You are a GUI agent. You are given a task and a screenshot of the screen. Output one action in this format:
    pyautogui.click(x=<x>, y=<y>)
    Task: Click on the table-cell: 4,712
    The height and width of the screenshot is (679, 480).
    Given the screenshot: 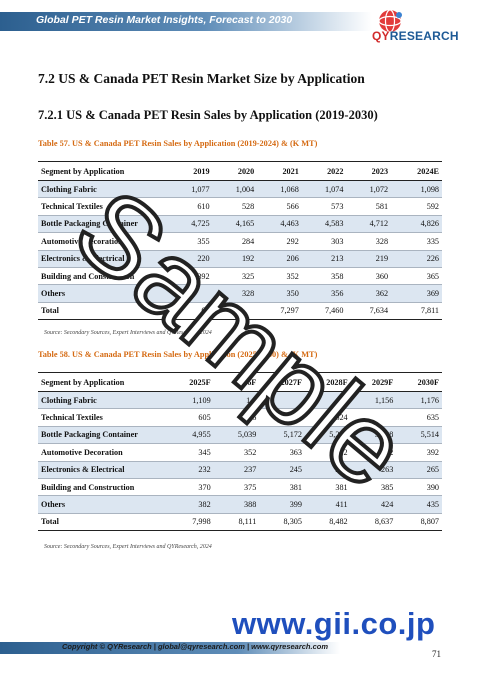 What is the action you would take?
    pyautogui.click(x=369, y=224)
    